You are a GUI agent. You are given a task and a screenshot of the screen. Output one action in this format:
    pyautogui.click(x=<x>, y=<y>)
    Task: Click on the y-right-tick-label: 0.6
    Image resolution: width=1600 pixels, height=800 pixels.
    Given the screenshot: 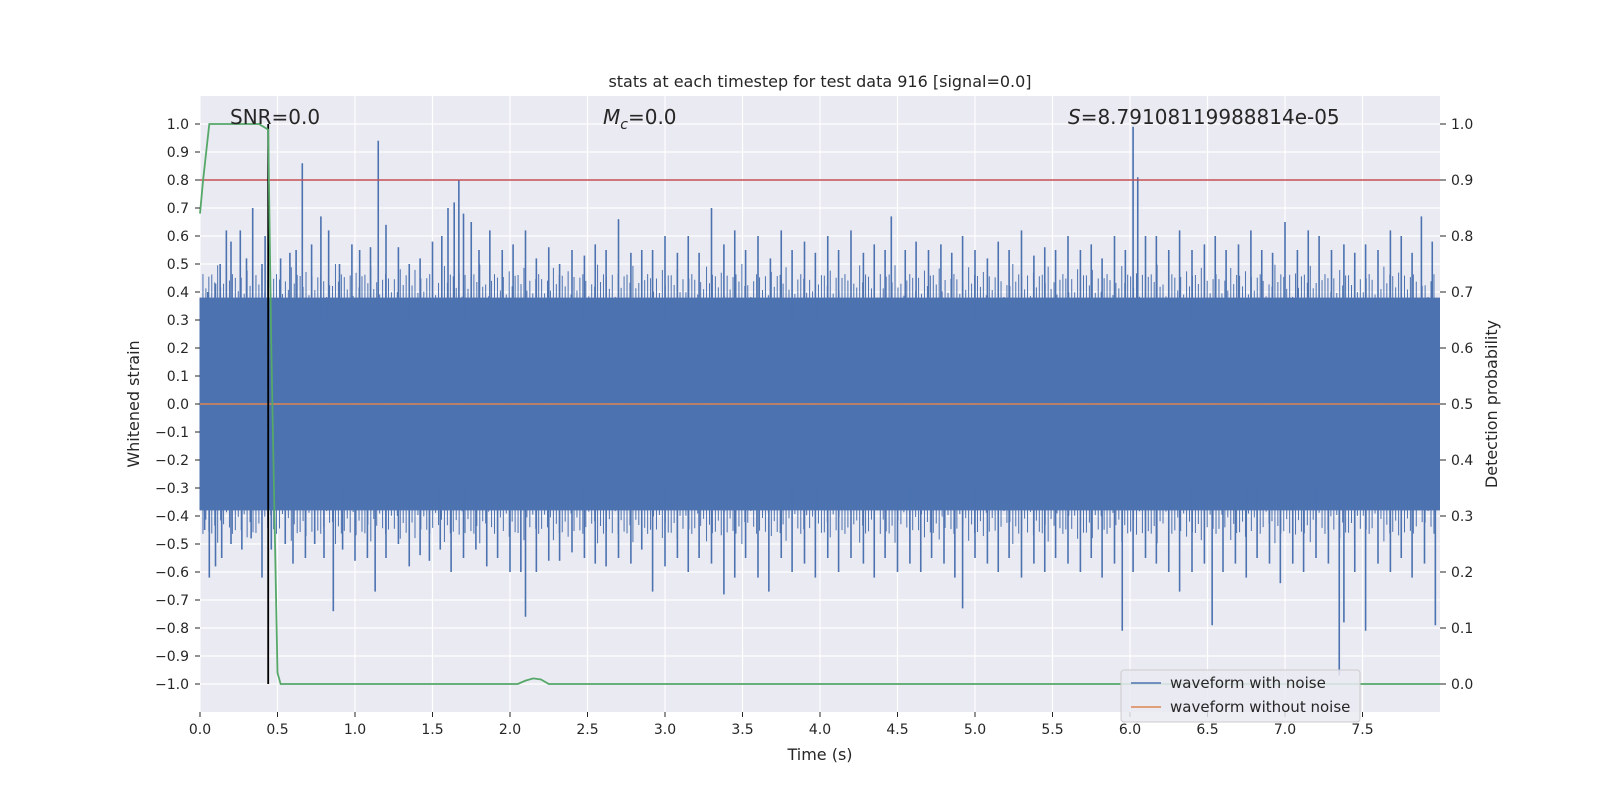 What is the action you would take?
    pyautogui.click(x=1462, y=349)
    